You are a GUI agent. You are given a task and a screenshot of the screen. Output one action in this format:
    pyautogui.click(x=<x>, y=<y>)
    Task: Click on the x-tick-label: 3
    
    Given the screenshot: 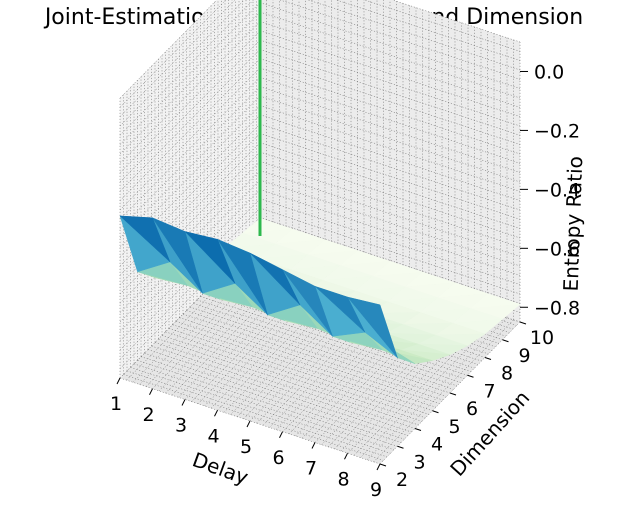 What is the action you would take?
    pyautogui.click(x=181, y=426)
    